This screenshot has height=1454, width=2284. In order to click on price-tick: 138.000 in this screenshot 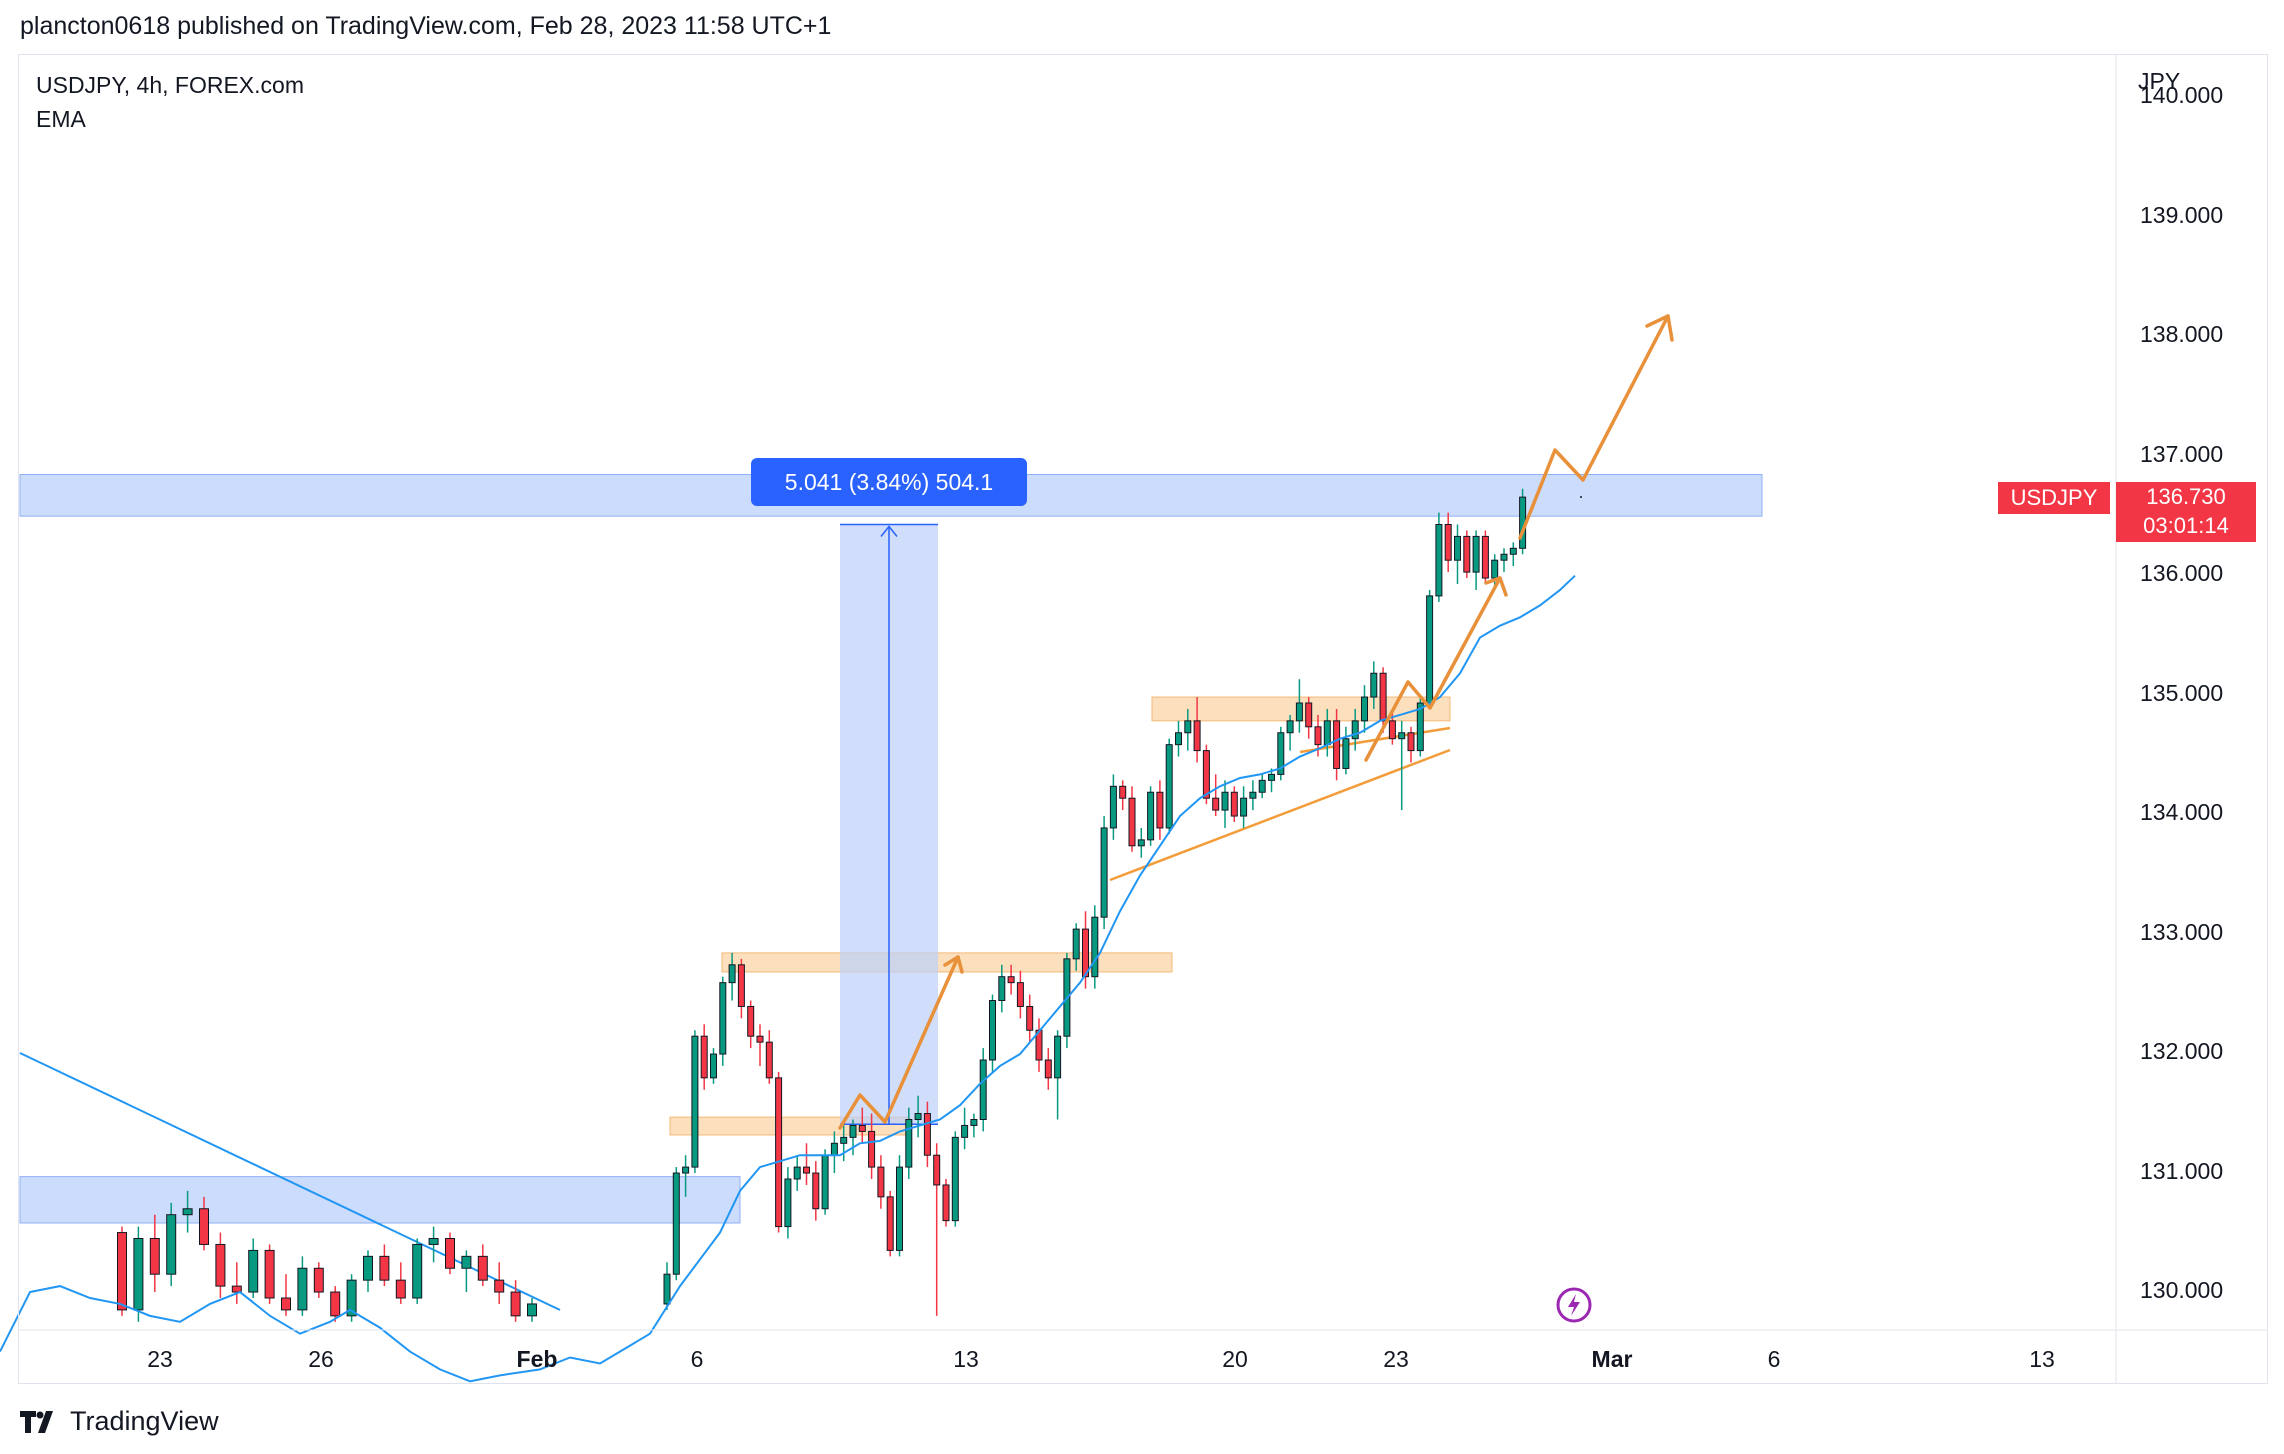, I will do `click(2182, 334)`.